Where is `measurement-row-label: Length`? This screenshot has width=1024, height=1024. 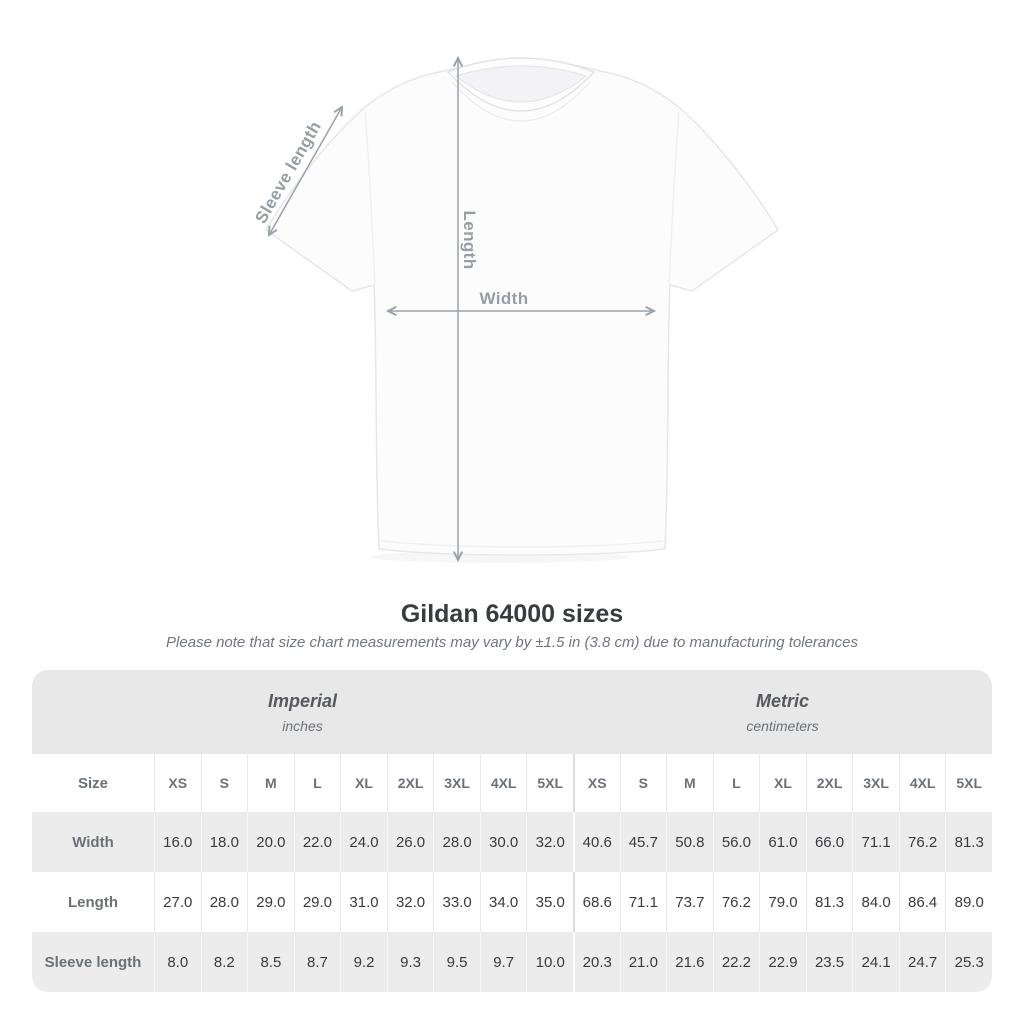
measurement-row-label: Length is located at coordinates (93, 902).